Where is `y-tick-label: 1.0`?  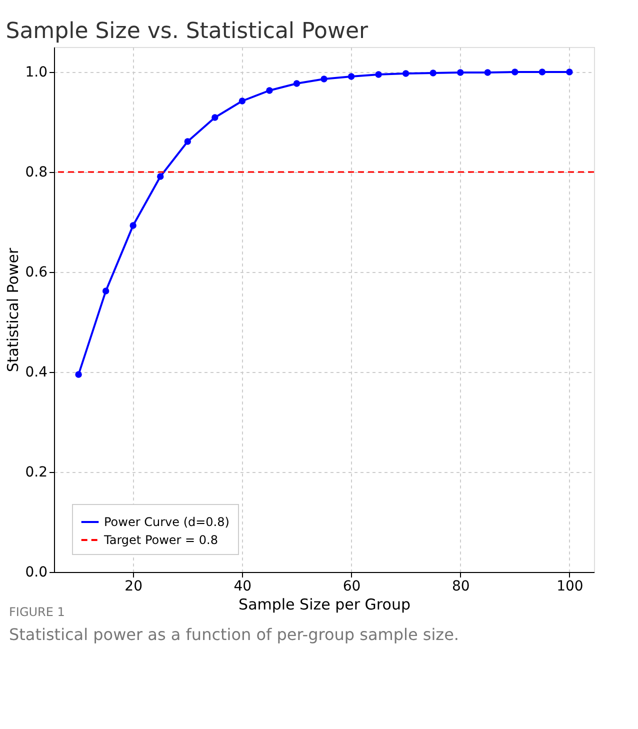
y-tick-label: 1.0 is located at coordinates (36, 72).